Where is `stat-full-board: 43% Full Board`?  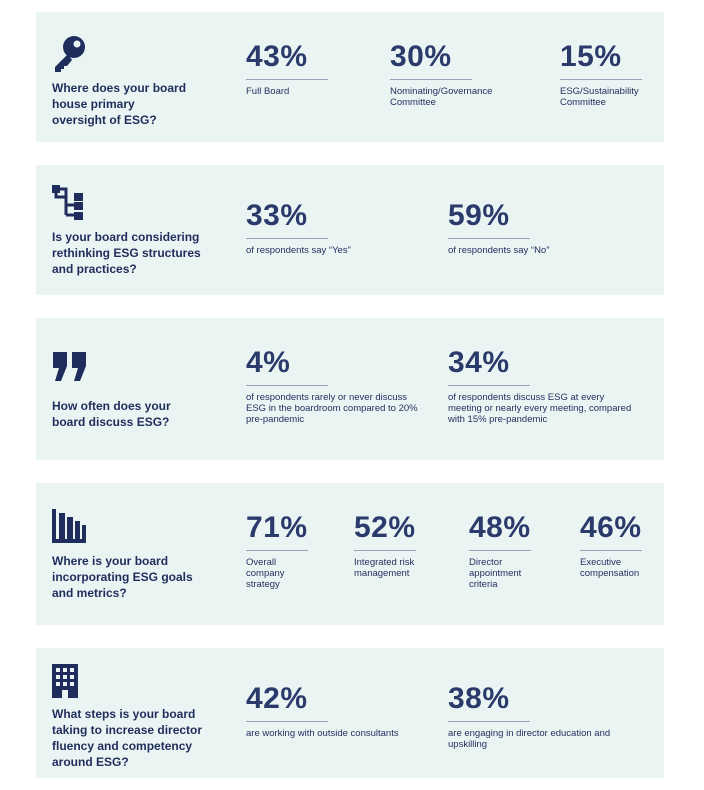
stat-full-board: 43% Full Board is located at coordinates (306, 68).